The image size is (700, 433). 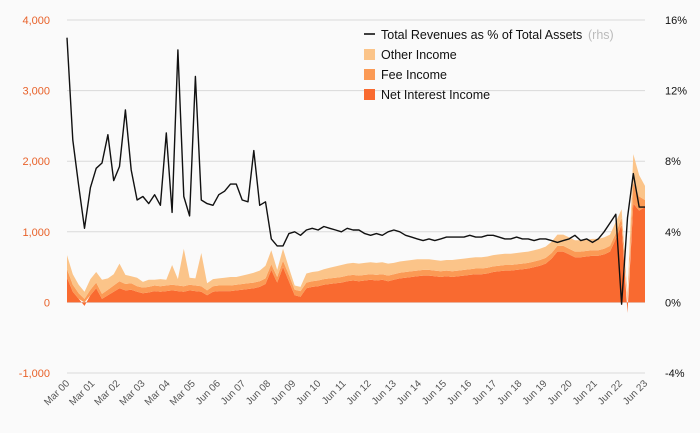 What do you see at coordinates (183, 393) in the screenshot?
I see `x-tick-label-5: Mar 05` at bounding box center [183, 393].